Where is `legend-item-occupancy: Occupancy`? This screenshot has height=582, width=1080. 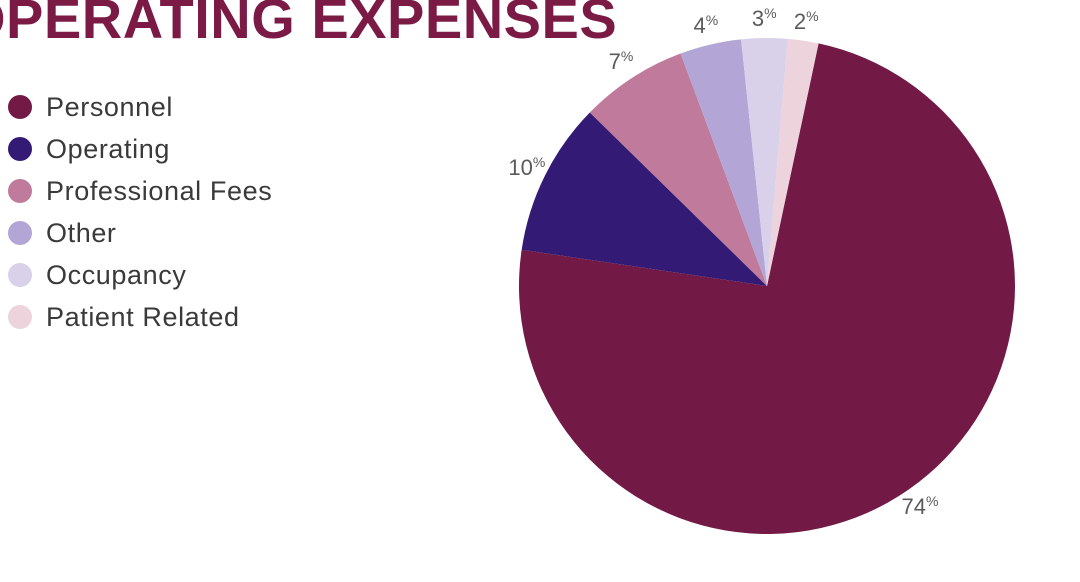 legend-item-occupancy: Occupancy is located at coordinates (140, 275).